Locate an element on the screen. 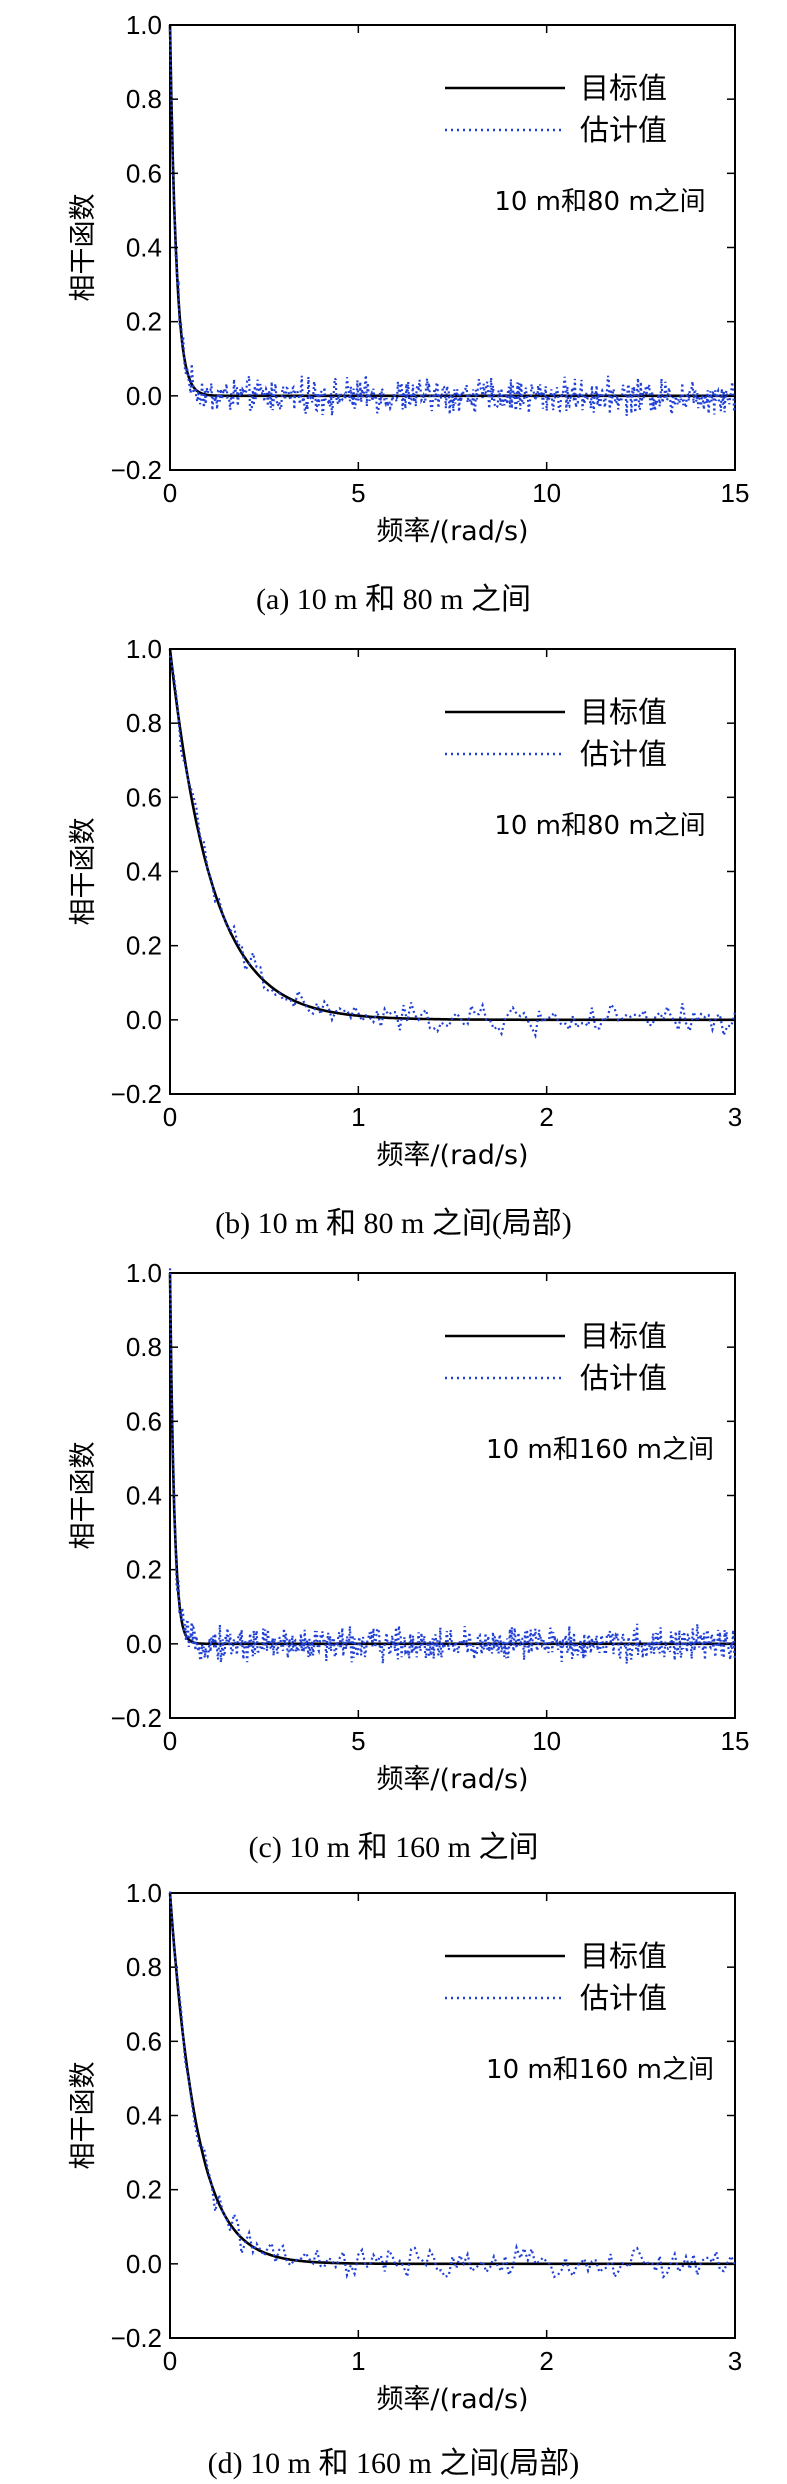  caption-a: (a) 10 m 和 80 m 之间 is located at coordinates (393, 599).